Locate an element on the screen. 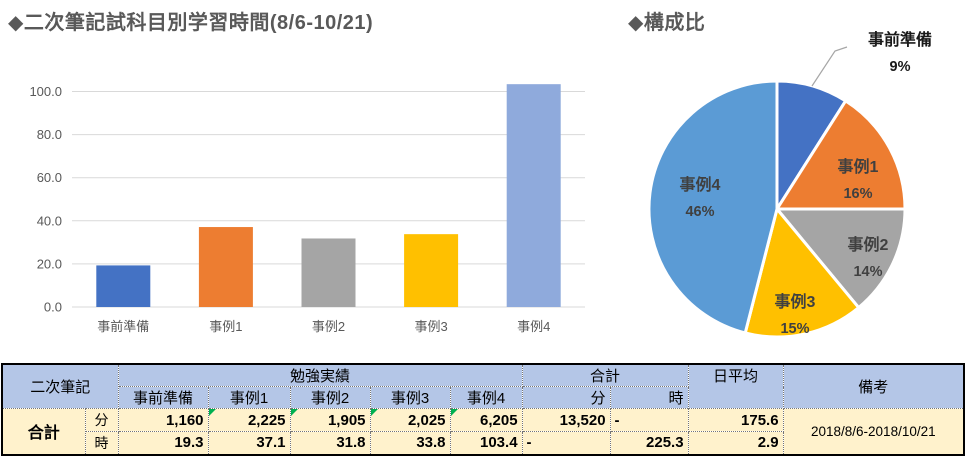  hours-value-cell: 103.4 is located at coordinates (486, 443).